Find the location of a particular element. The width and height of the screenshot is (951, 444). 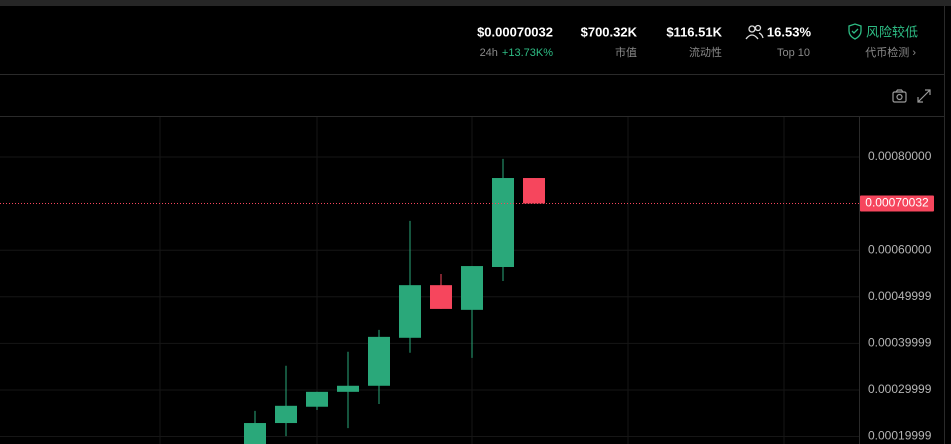

stat-change: +13.73K% is located at coordinates (527, 53).